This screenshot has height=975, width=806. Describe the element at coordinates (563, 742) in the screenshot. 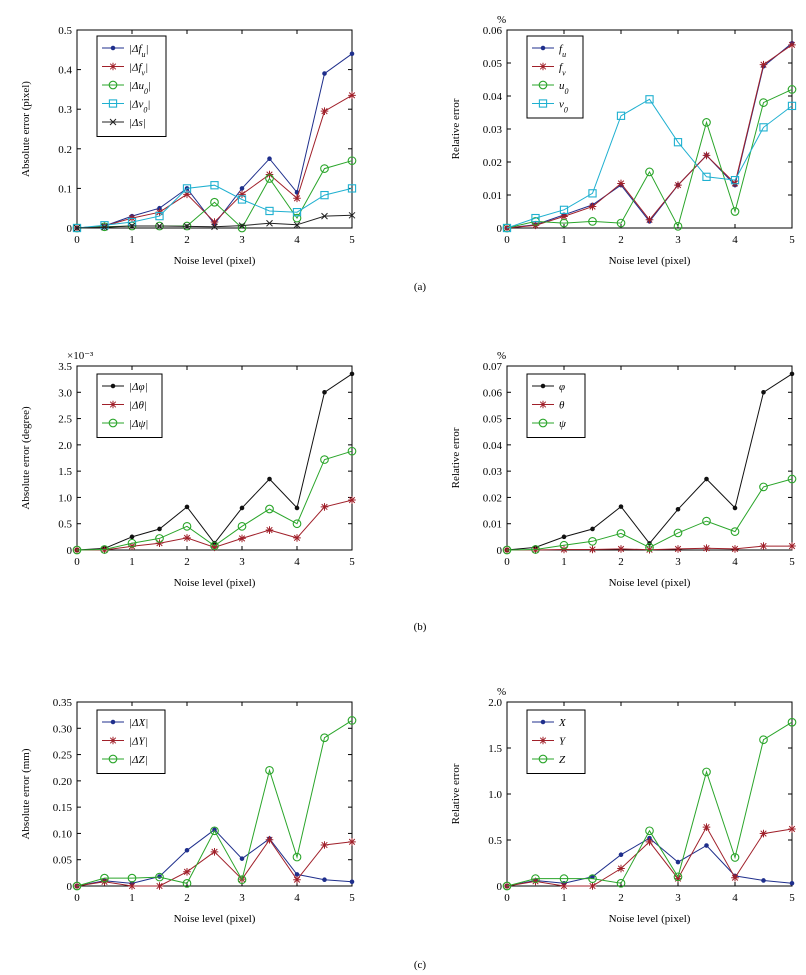

I see `legend-label: Y` at that location.